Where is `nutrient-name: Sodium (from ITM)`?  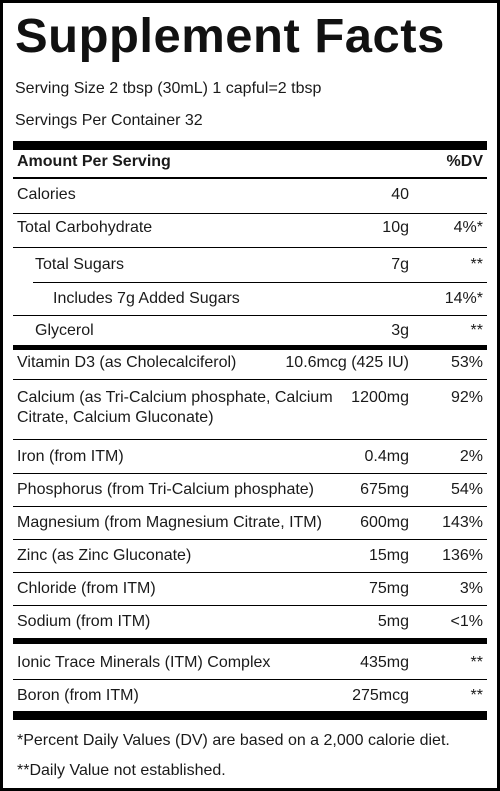 nutrient-name: Sodium (from ITM) is located at coordinates (84, 621).